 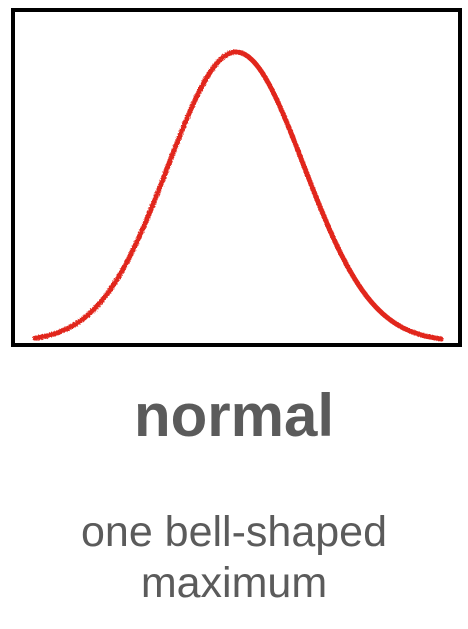 I want to click on caption-line-2: maximum, so click(x=234, y=583).